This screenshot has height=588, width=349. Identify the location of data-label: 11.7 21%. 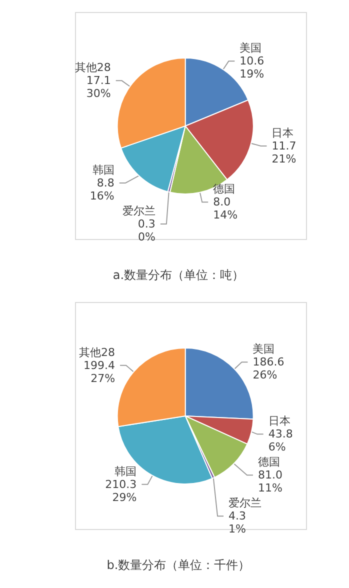
(284, 152).